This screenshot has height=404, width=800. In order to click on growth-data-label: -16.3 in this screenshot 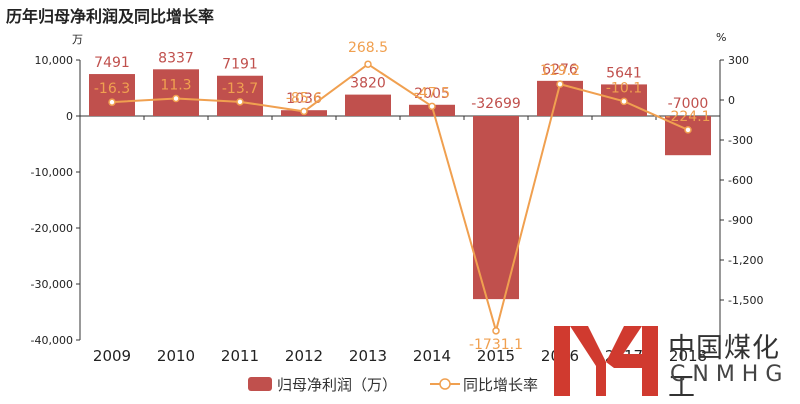, I will do `click(112, 89)`.